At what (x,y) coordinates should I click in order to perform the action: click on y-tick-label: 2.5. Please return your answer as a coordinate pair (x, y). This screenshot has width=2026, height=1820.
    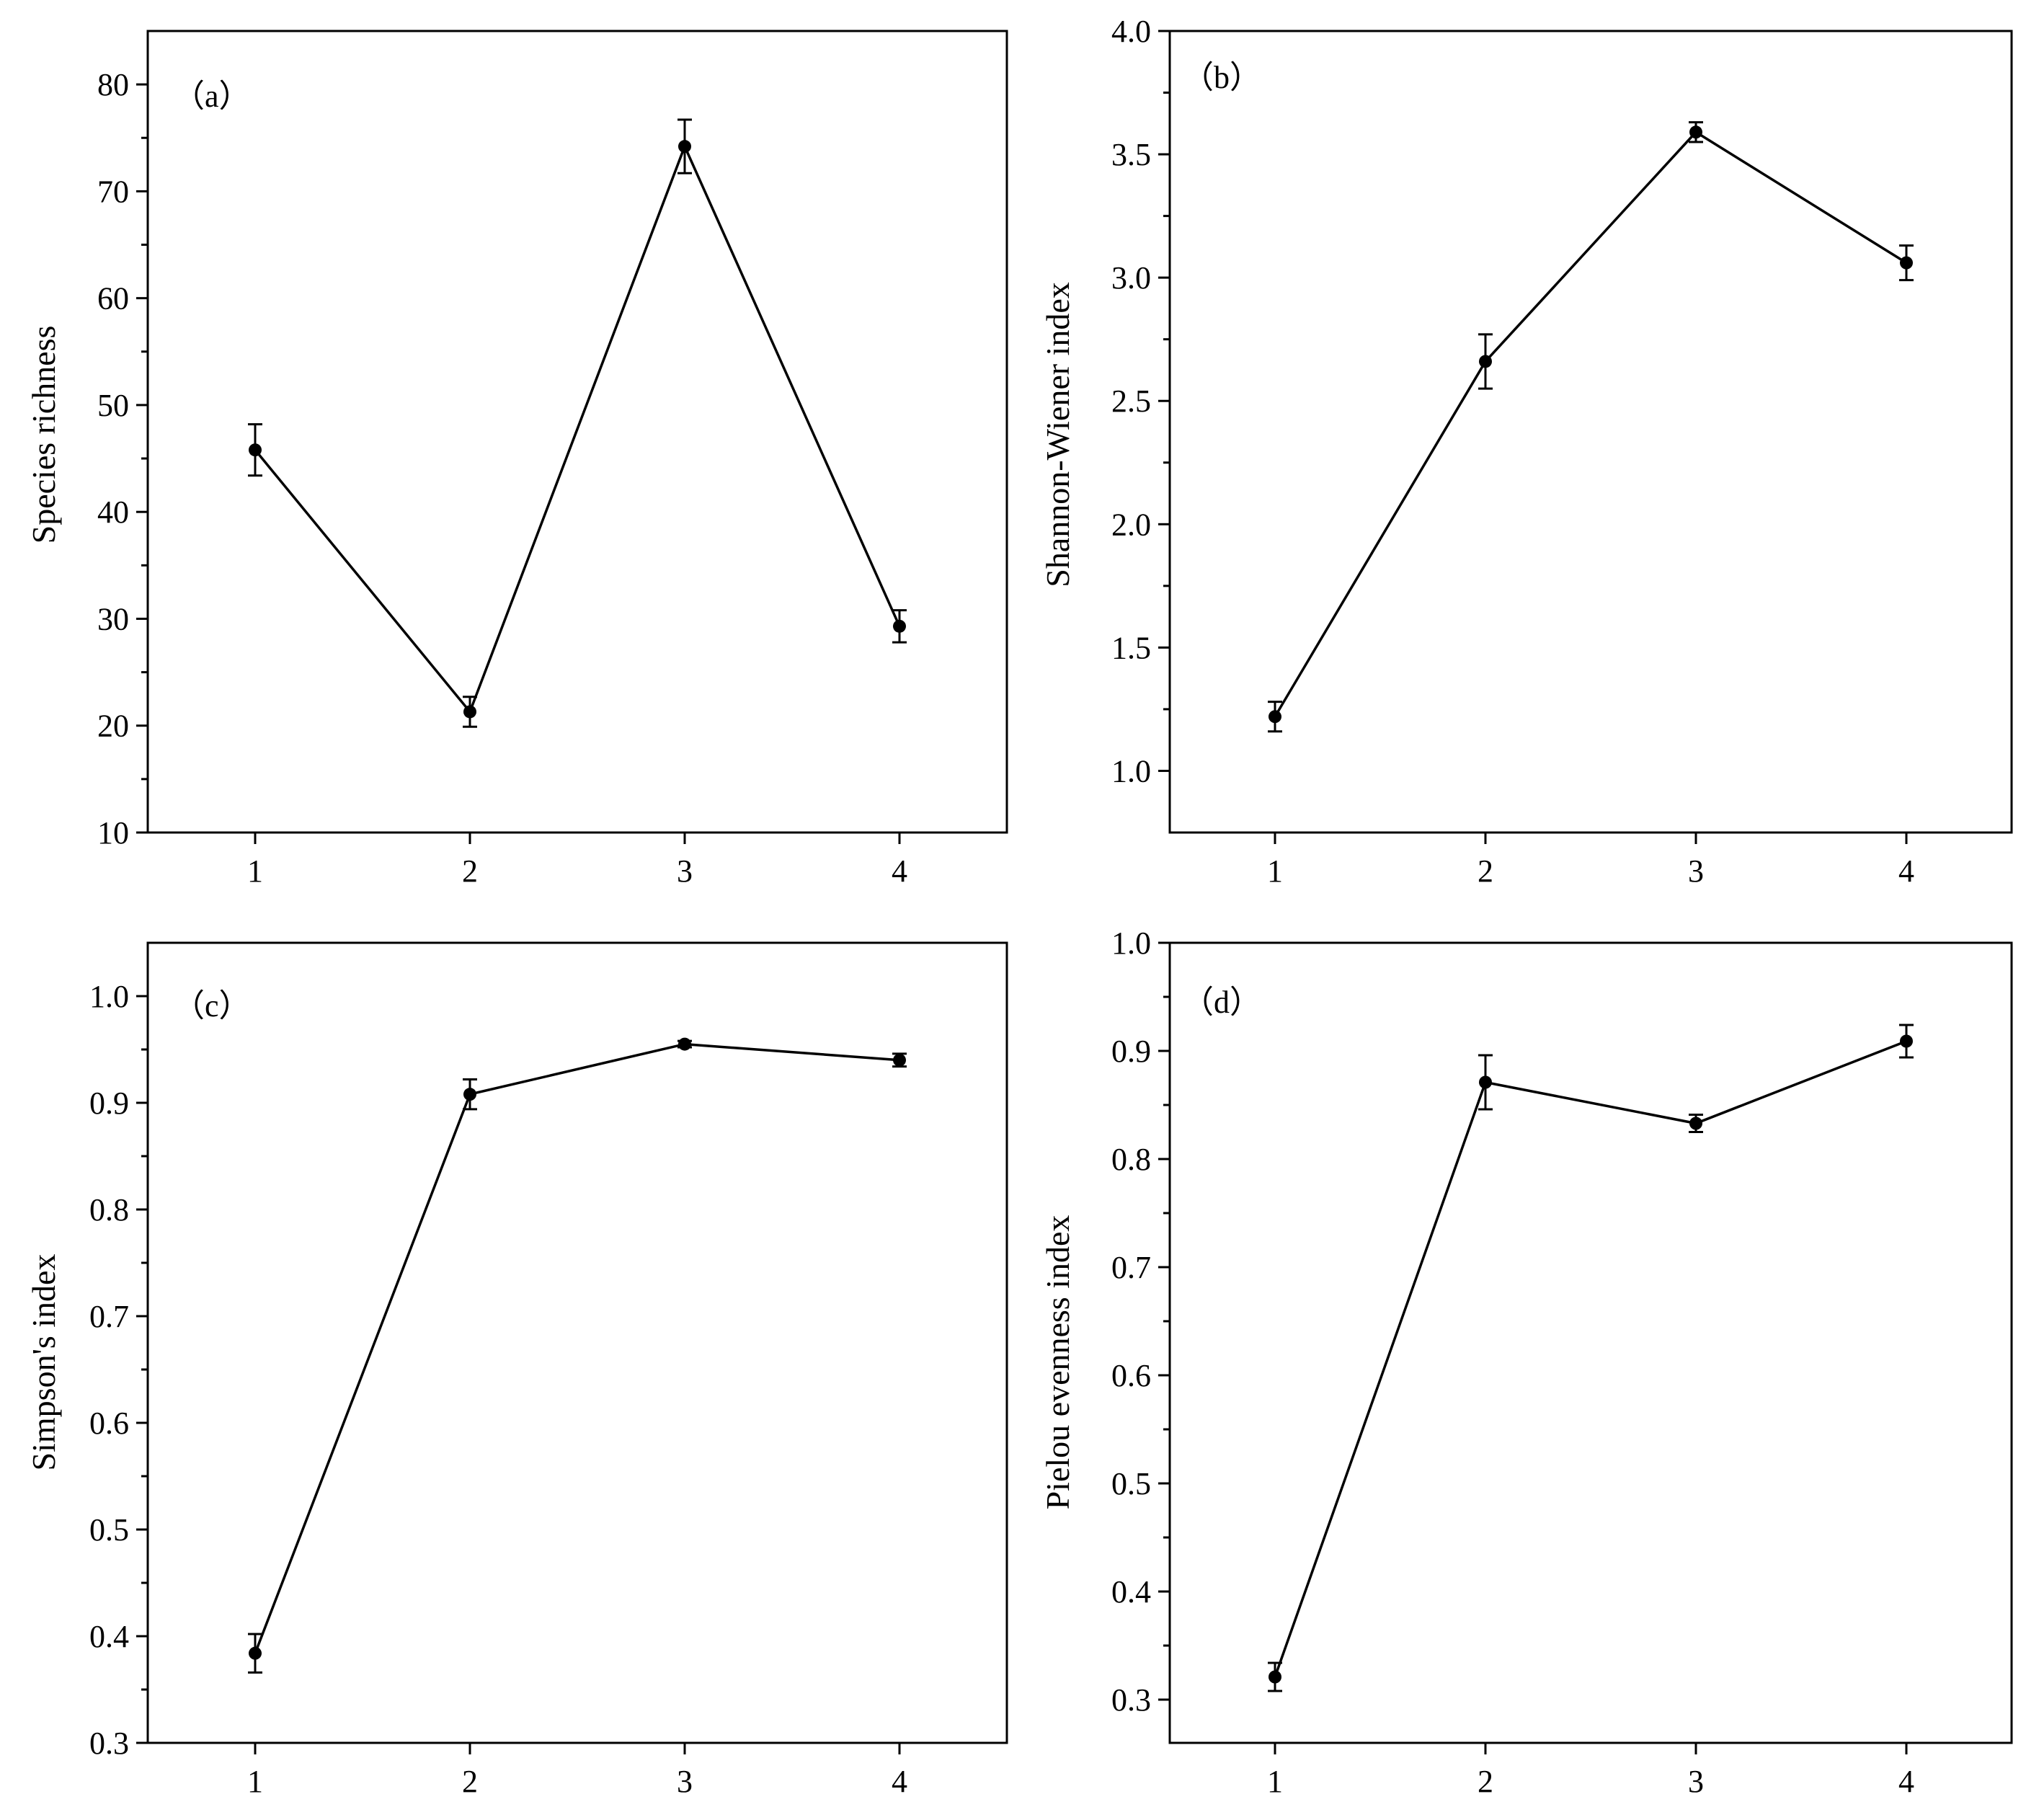
    Looking at the image, I should click on (1131, 401).